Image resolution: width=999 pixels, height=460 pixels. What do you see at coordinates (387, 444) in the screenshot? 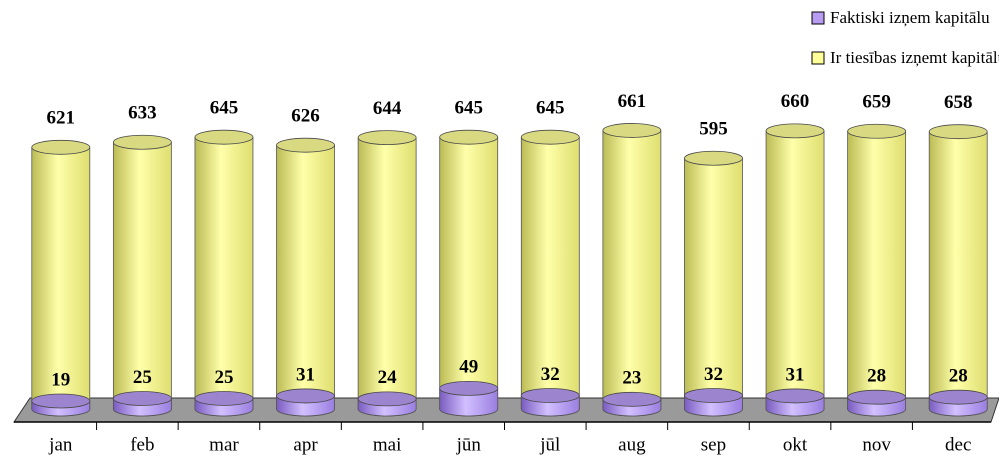
I see `x-tick-label: mai` at bounding box center [387, 444].